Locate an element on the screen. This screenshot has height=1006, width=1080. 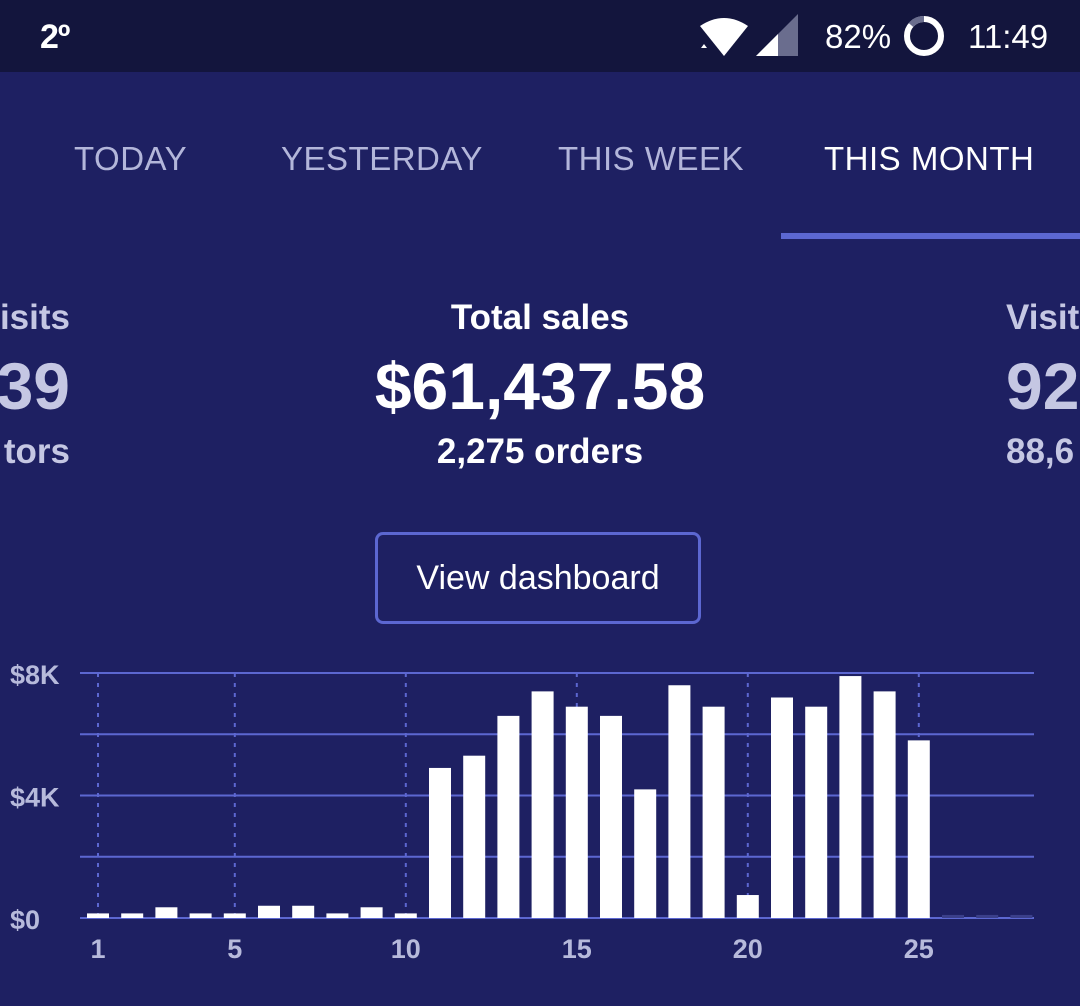
visitors-stat-card: Visit 92 88,6 is located at coordinates (1043, 385).